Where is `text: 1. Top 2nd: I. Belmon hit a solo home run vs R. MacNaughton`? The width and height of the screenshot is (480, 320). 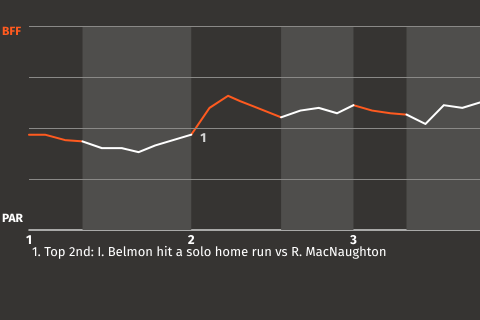
text: 1. Top 2nd: I. Belmon hit a solo home run vs R. MacNaughton is located at coordinates (209, 252).